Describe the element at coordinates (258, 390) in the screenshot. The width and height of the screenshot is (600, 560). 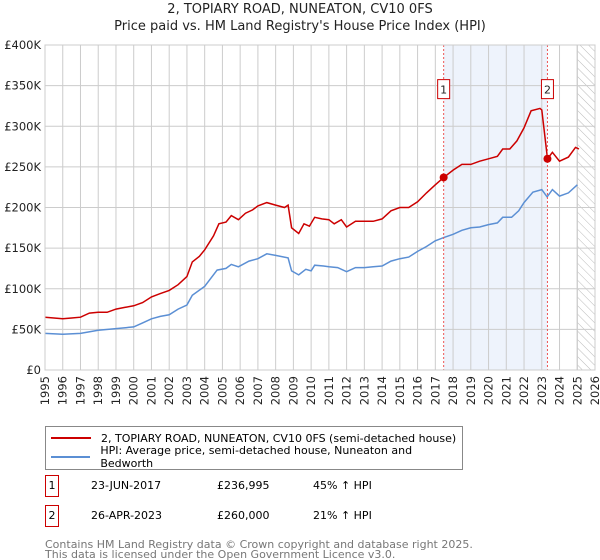
I see `x-tick-label: 2007` at that location.